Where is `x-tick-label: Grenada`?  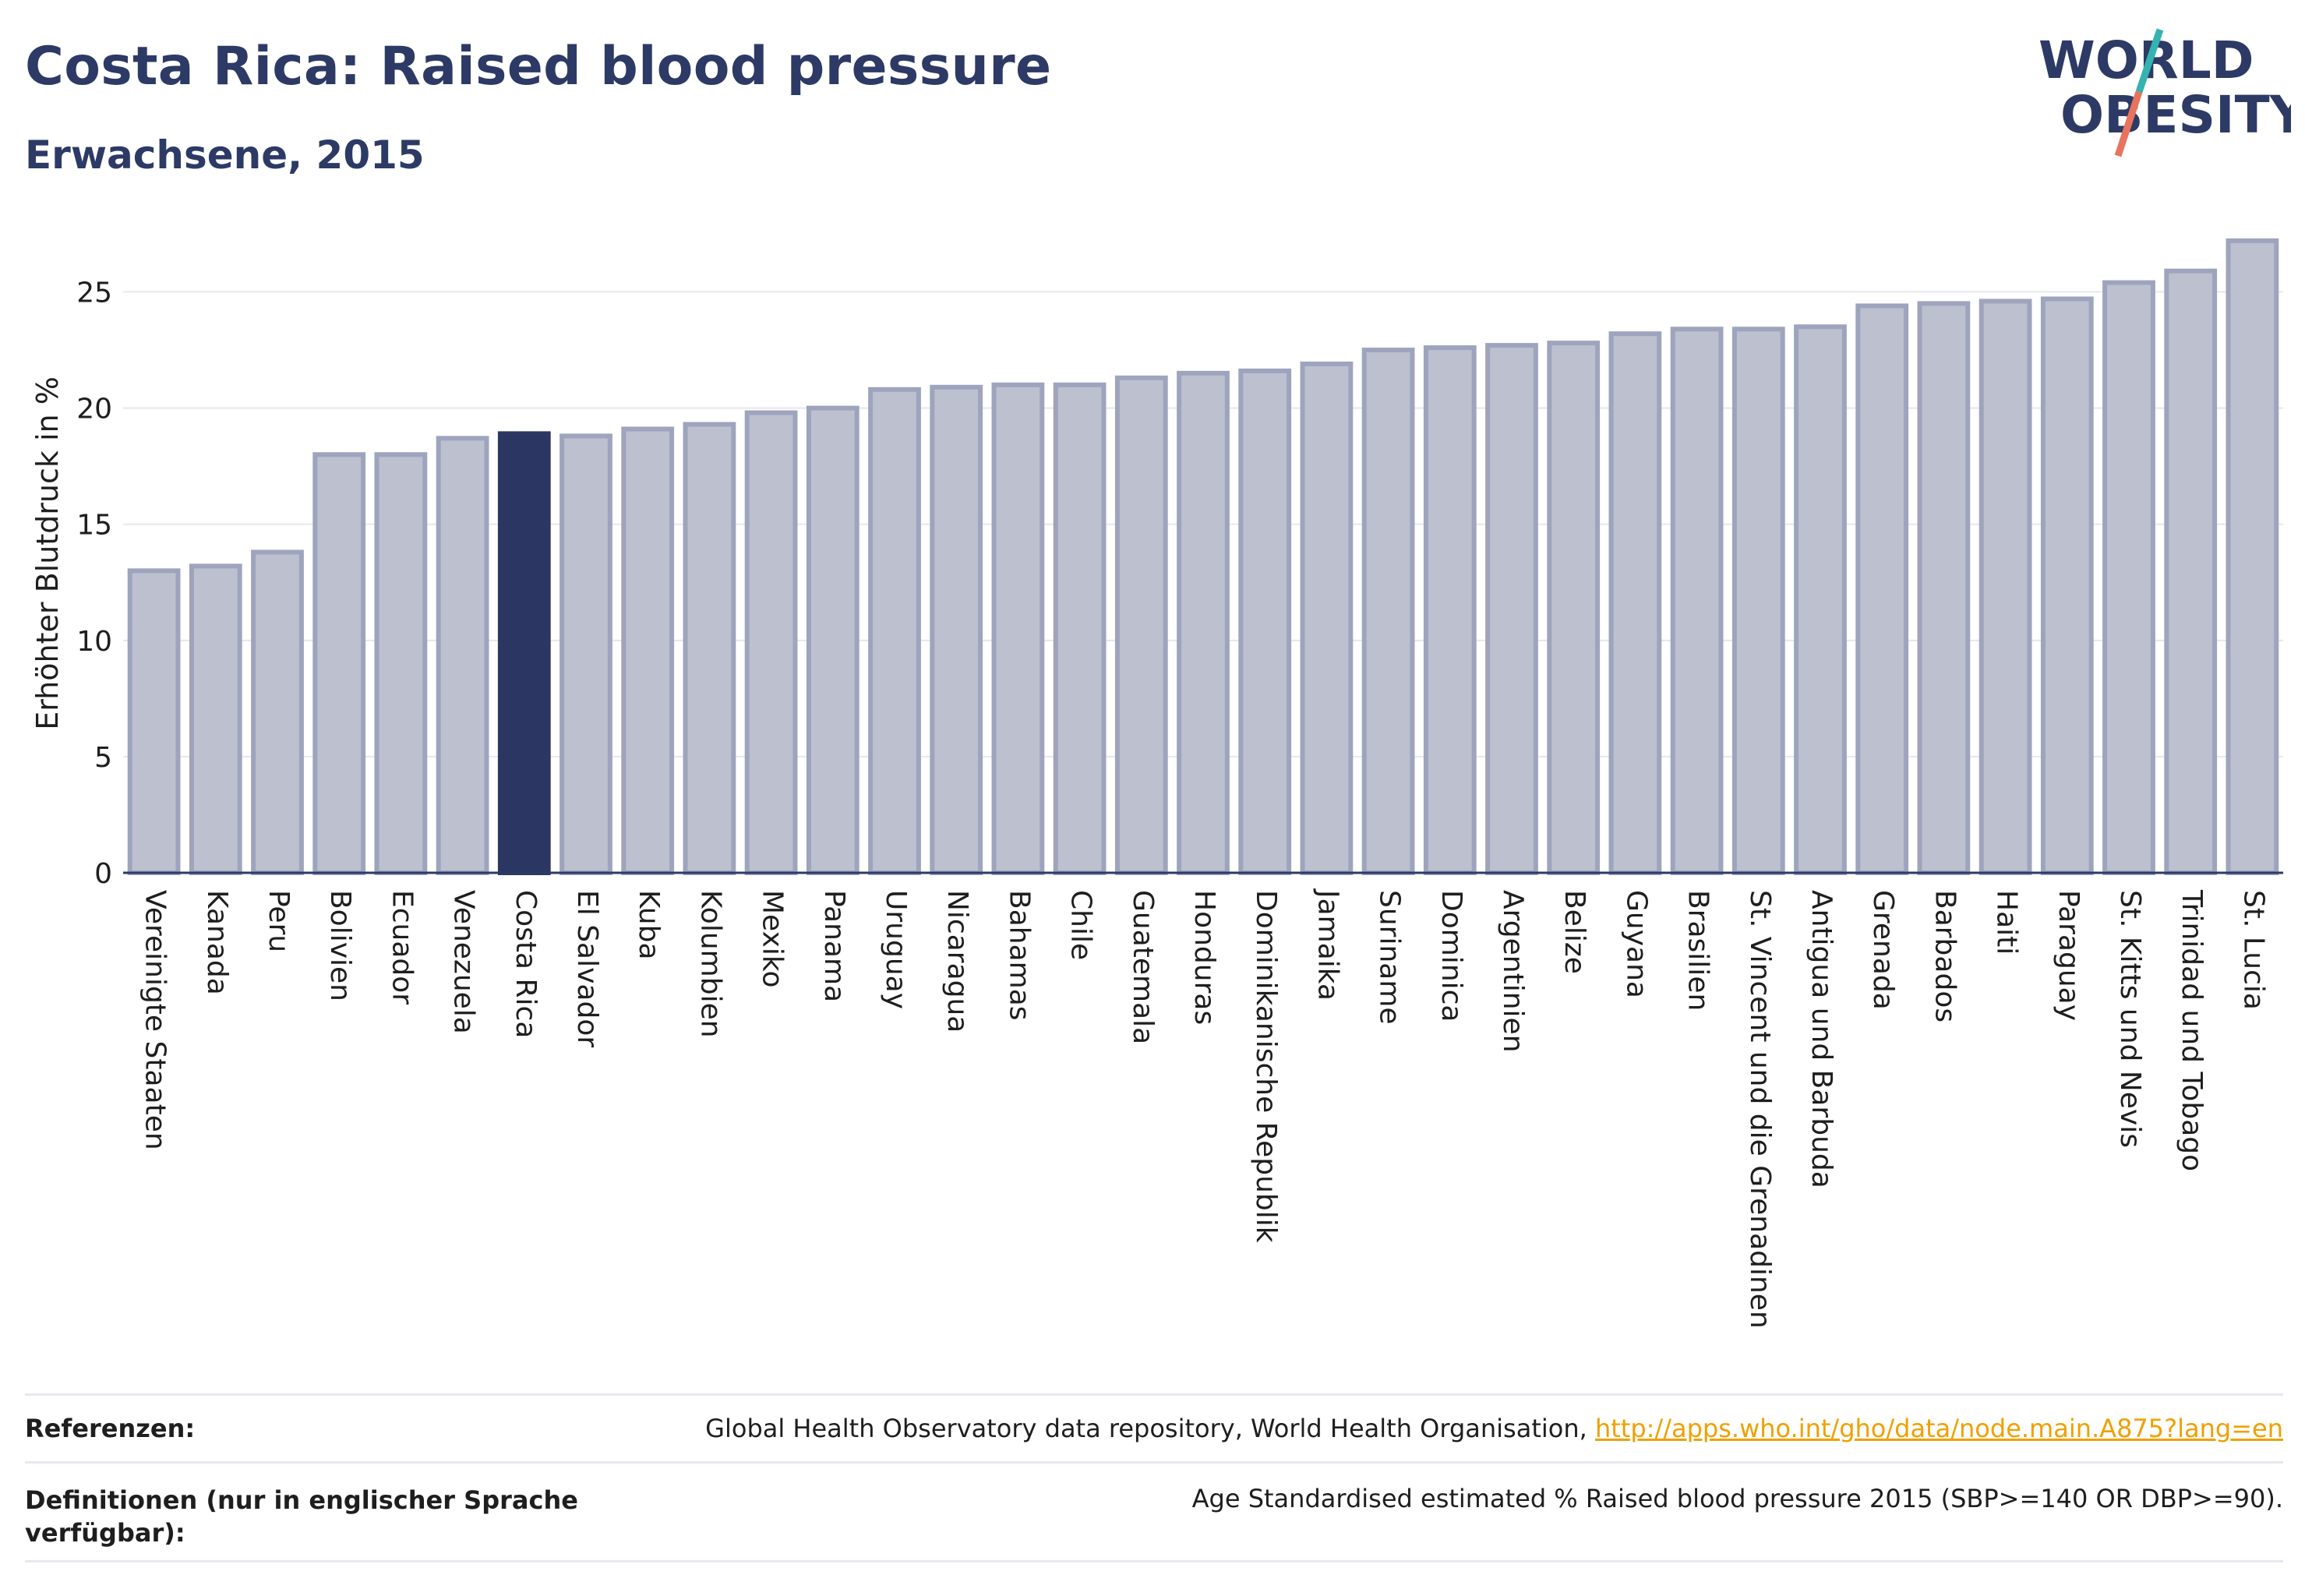
x-tick-label: Grenada is located at coordinates (1883, 950).